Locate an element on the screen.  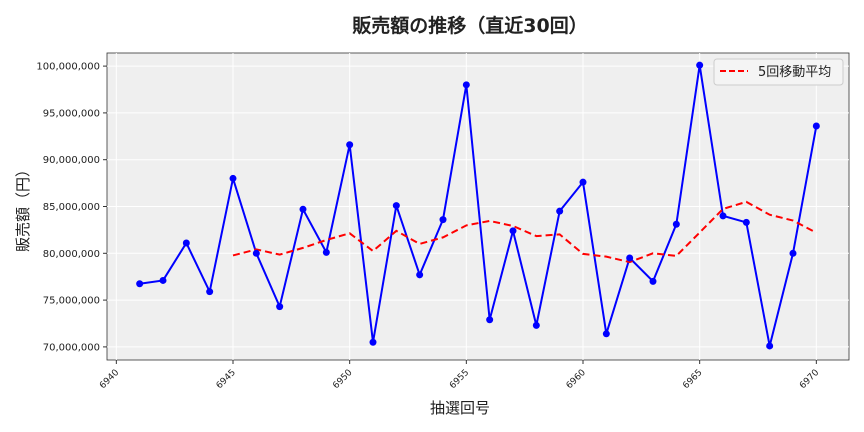
x-tick-label: 6960 is located at coordinates (576, 379).